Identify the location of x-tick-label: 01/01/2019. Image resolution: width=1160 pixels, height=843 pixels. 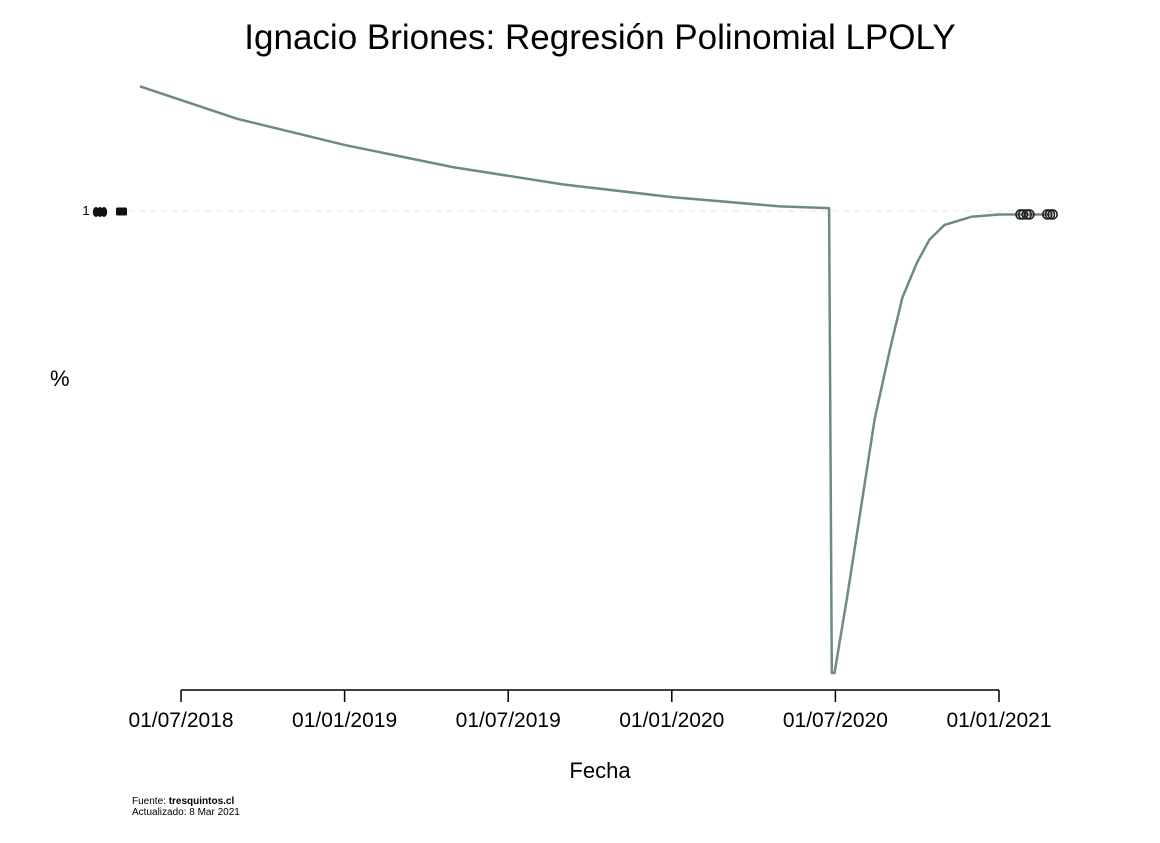
(344, 720).